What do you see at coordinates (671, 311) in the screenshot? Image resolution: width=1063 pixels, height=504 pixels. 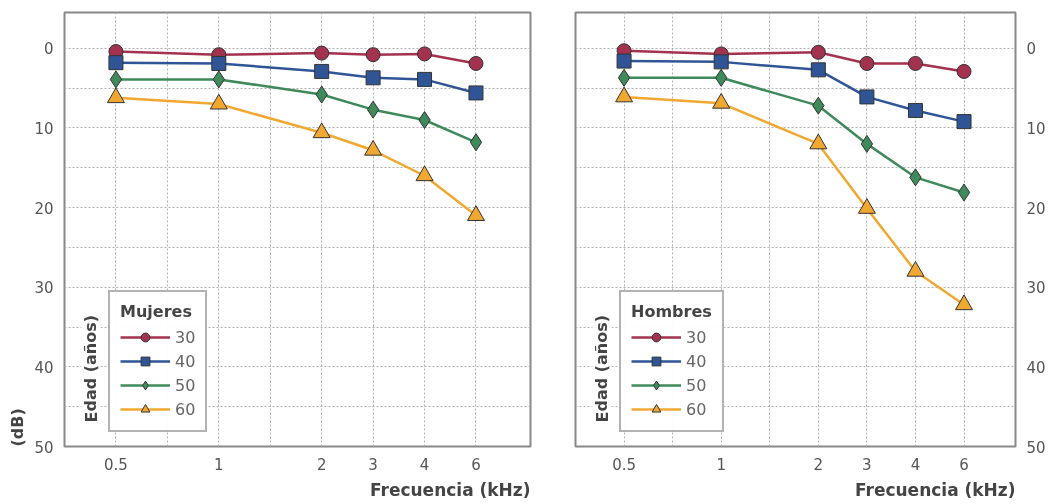 I see `legend-title: Hombres` at bounding box center [671, 311].